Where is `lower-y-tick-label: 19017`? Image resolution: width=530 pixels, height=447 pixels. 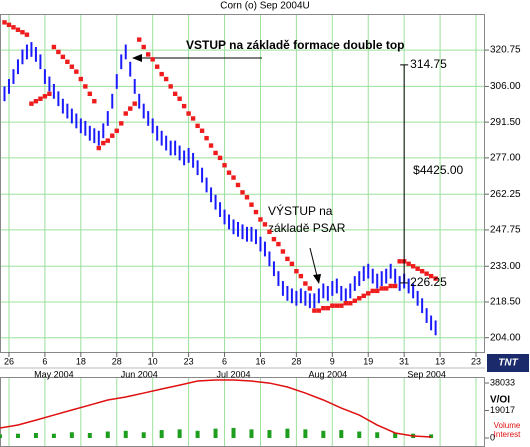 lower-y-tick-label: 19017 is located at coordinates (502, 410).